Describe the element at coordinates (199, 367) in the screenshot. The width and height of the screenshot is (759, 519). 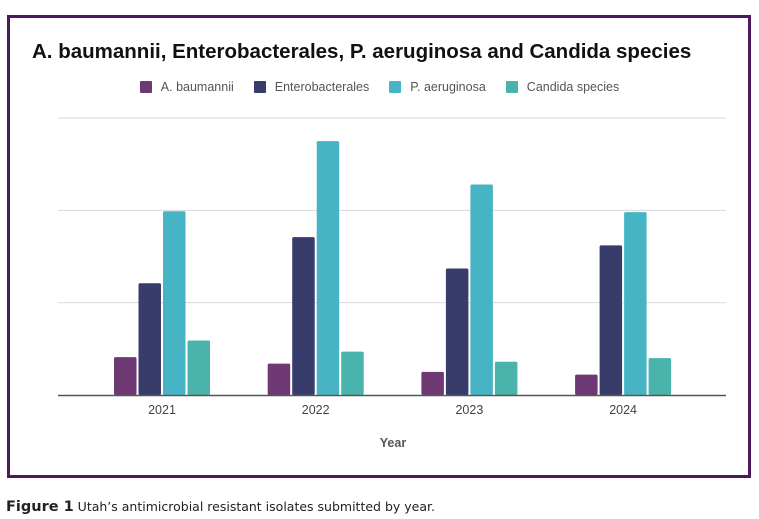
I see `bar-candida-species-2021` at that location.